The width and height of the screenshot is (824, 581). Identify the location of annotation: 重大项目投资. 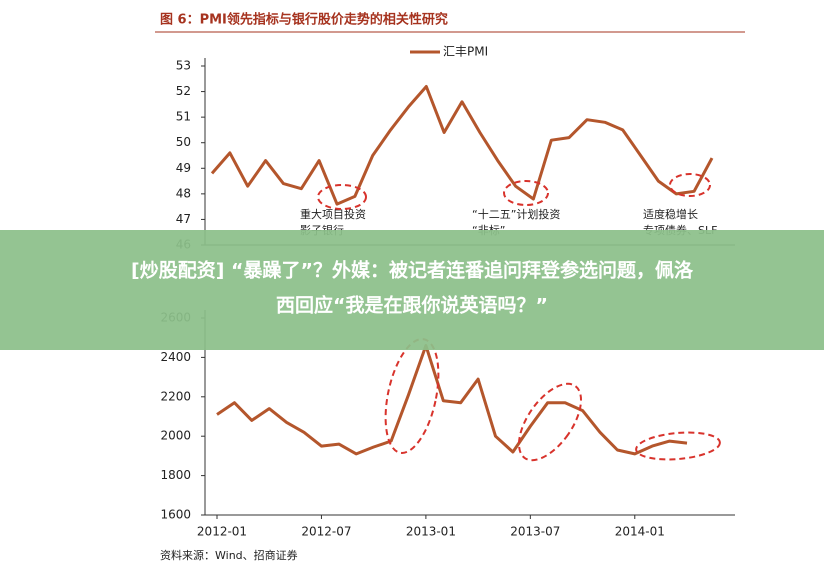
(333, 214).